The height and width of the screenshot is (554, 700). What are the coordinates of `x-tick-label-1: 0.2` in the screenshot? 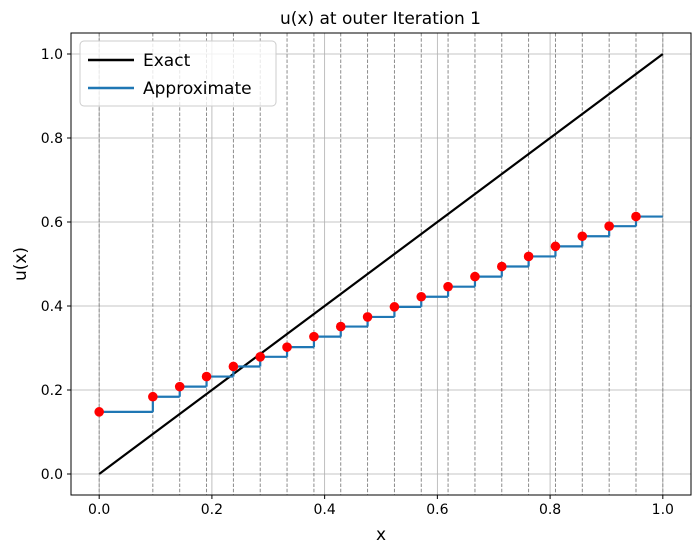 It's located at (212, 510).